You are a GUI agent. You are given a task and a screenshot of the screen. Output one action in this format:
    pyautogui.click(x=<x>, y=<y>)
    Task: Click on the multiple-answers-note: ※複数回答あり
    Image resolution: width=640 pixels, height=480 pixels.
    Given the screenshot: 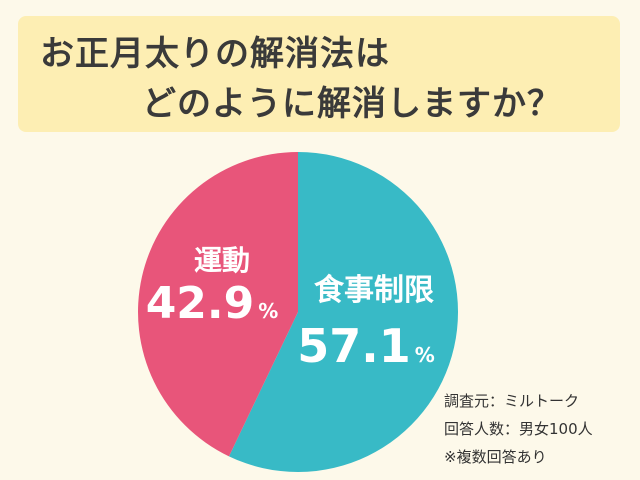 What is the action you would take?
    pyautogui.click(x=495, y=457)
    